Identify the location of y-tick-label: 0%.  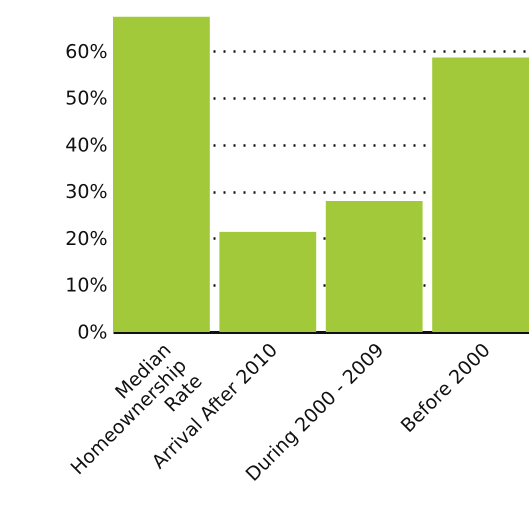
(92, 333).